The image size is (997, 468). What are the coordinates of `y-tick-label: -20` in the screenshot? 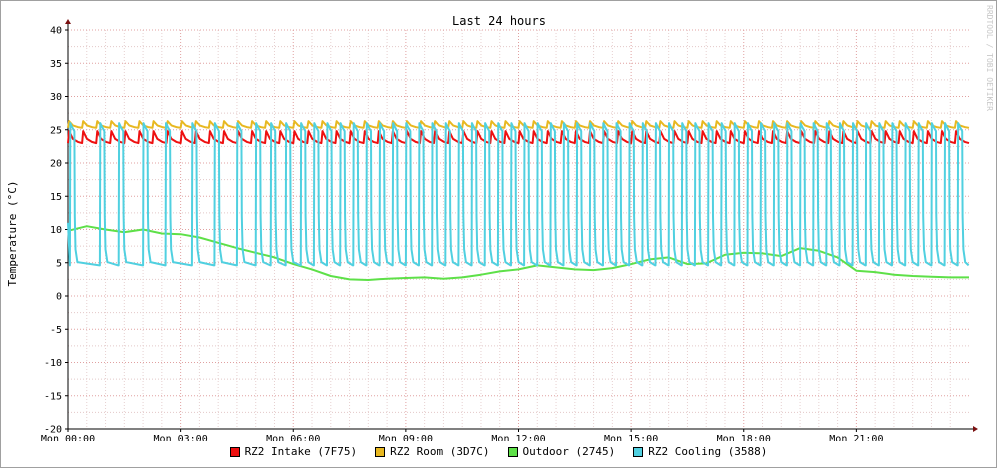 It's located at (53, 430).